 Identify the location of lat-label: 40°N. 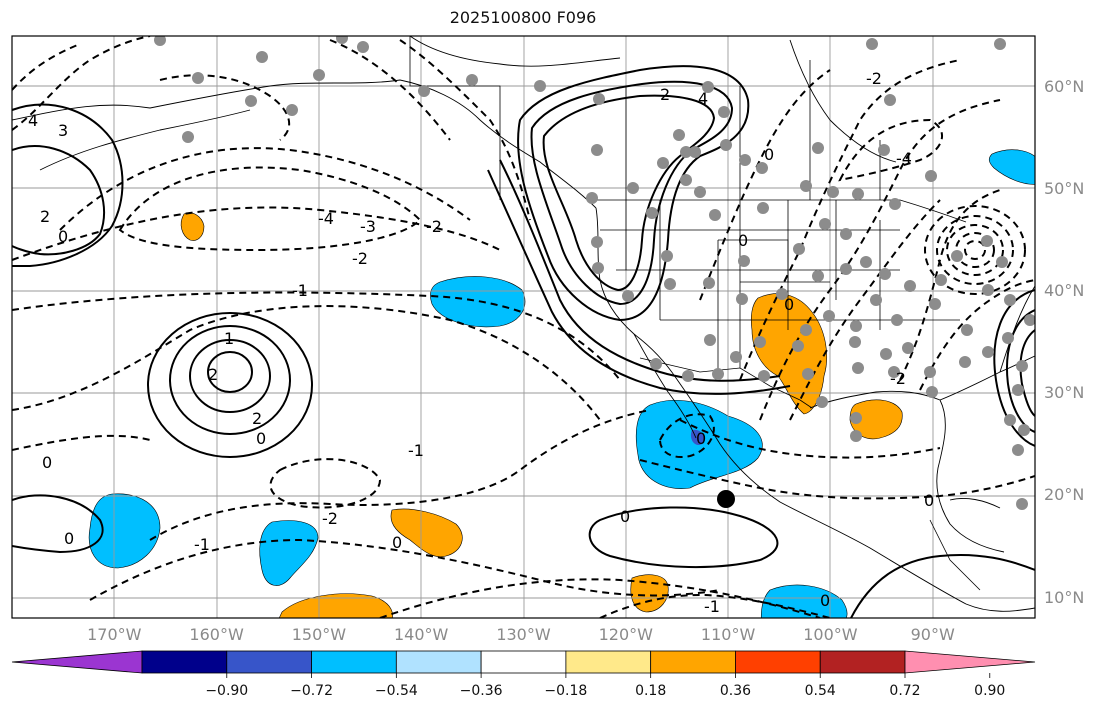
(1064, 291).